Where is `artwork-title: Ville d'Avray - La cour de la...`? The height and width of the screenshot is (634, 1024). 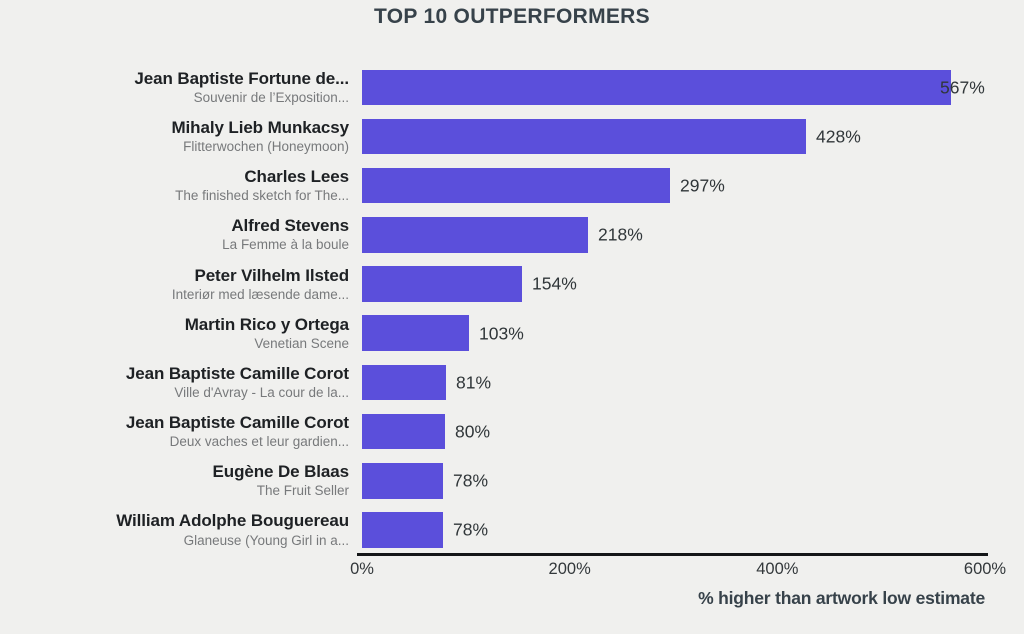 artwork-title: Ville d'Avray - La cour de la... is located at coordinates (261, 392).